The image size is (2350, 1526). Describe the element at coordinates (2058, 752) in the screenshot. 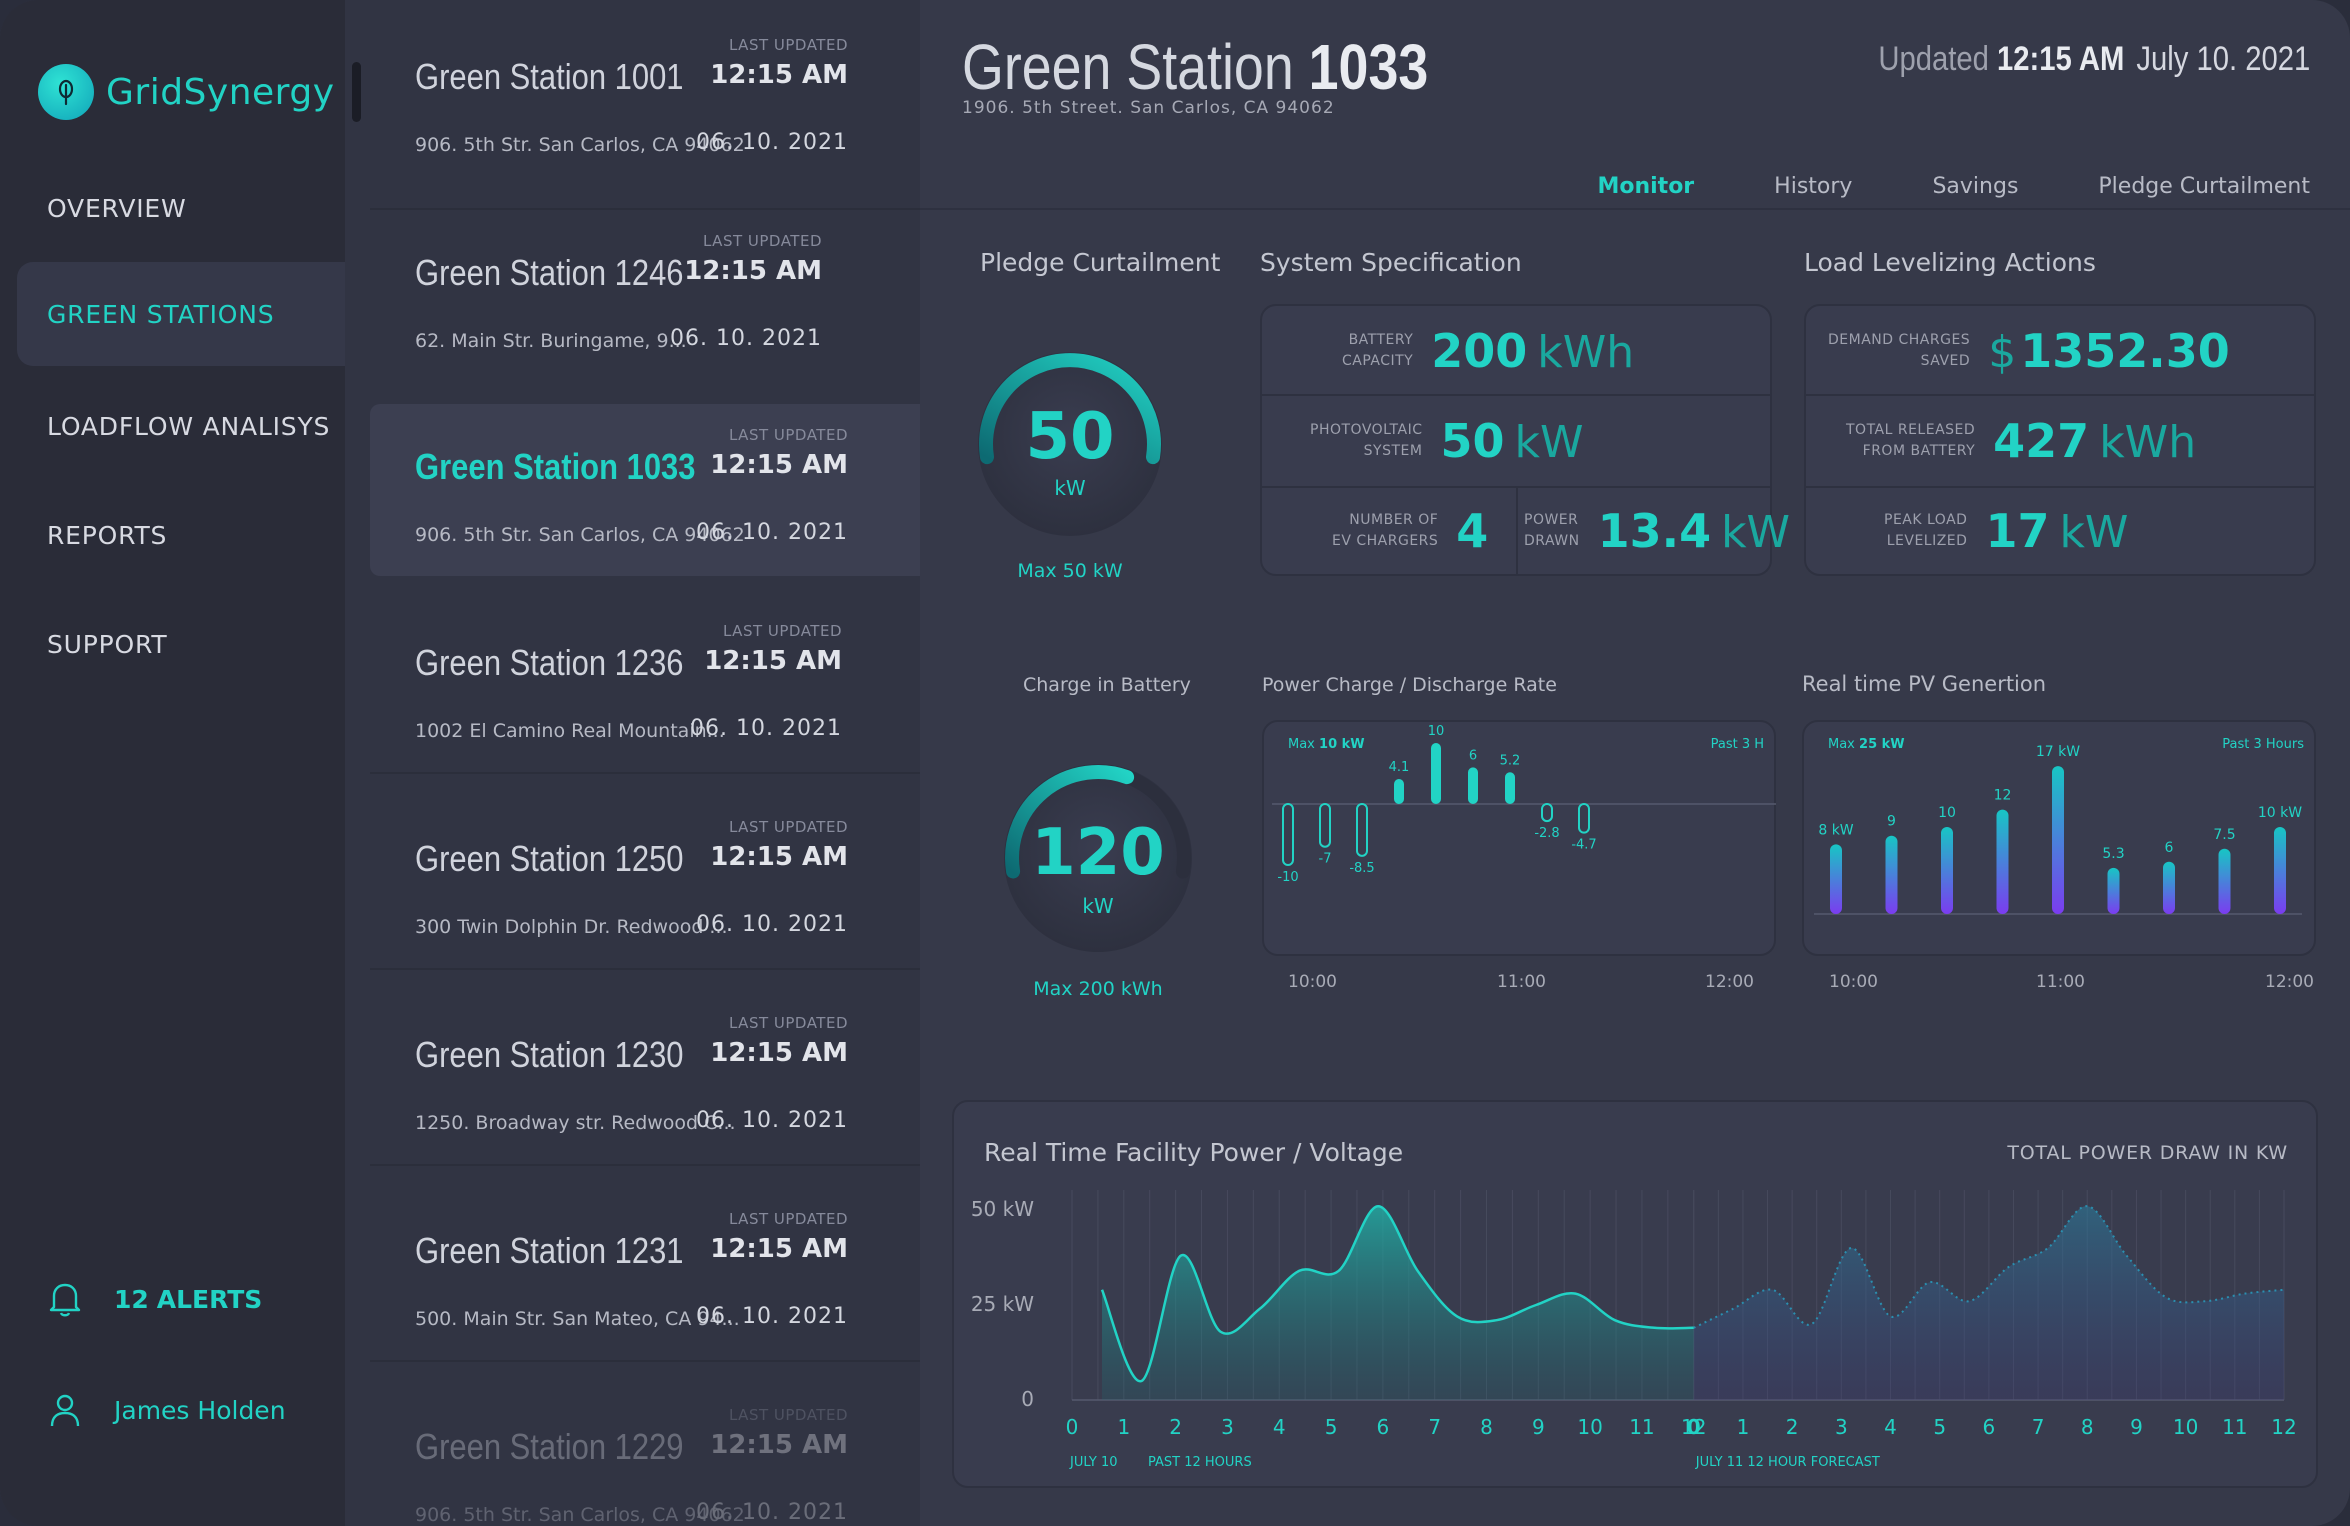

I see `bar-value-label: 17 kW` at that location.